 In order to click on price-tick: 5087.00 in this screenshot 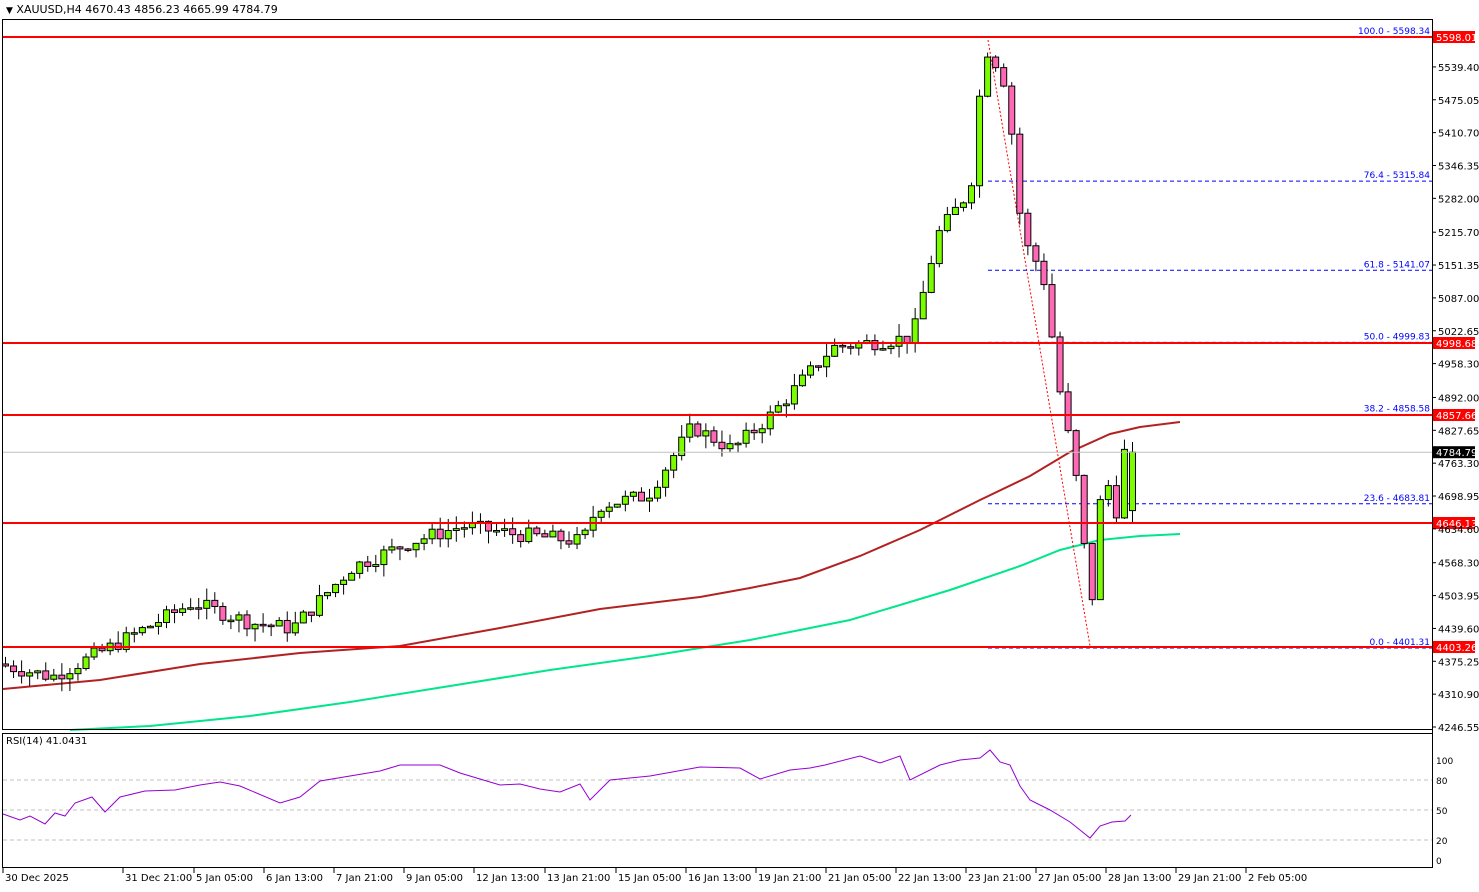, I will do `click(1458, 299)`.